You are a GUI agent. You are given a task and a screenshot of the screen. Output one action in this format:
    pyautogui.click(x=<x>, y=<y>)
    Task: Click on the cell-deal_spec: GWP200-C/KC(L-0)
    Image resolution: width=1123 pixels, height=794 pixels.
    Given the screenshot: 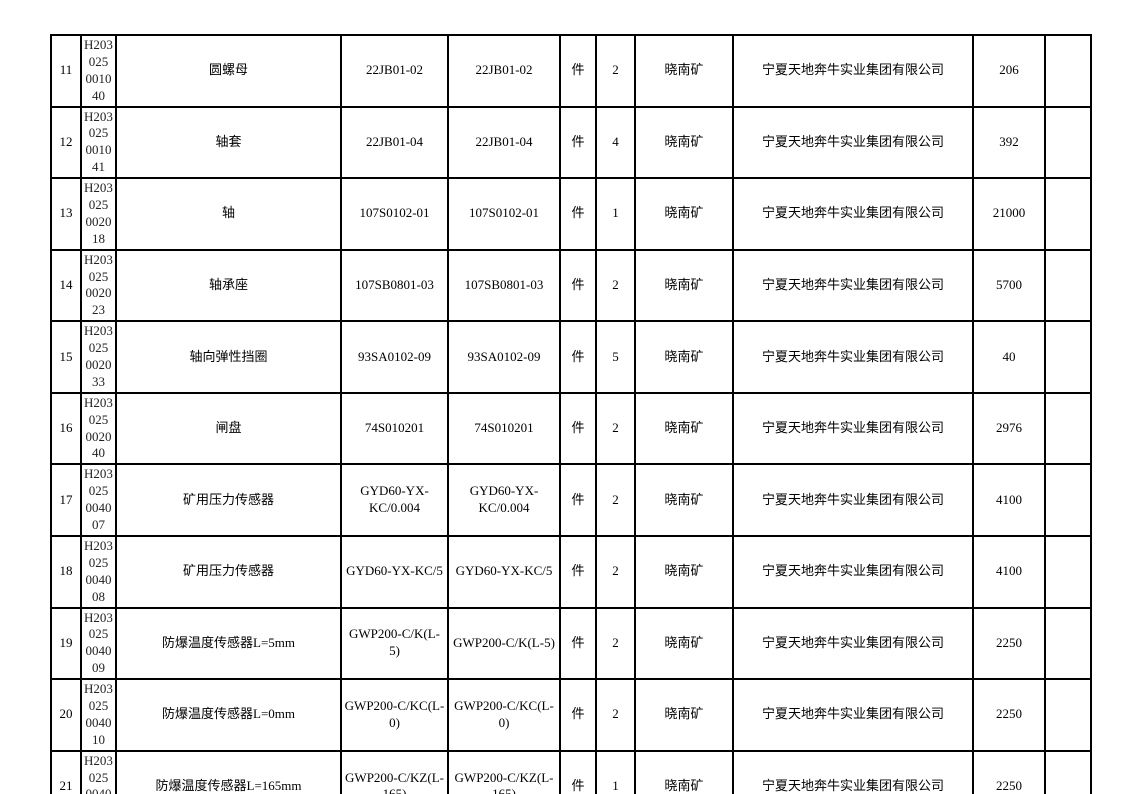 What is the action you would take?
    pyautogui.click(x=504, y=715)
    